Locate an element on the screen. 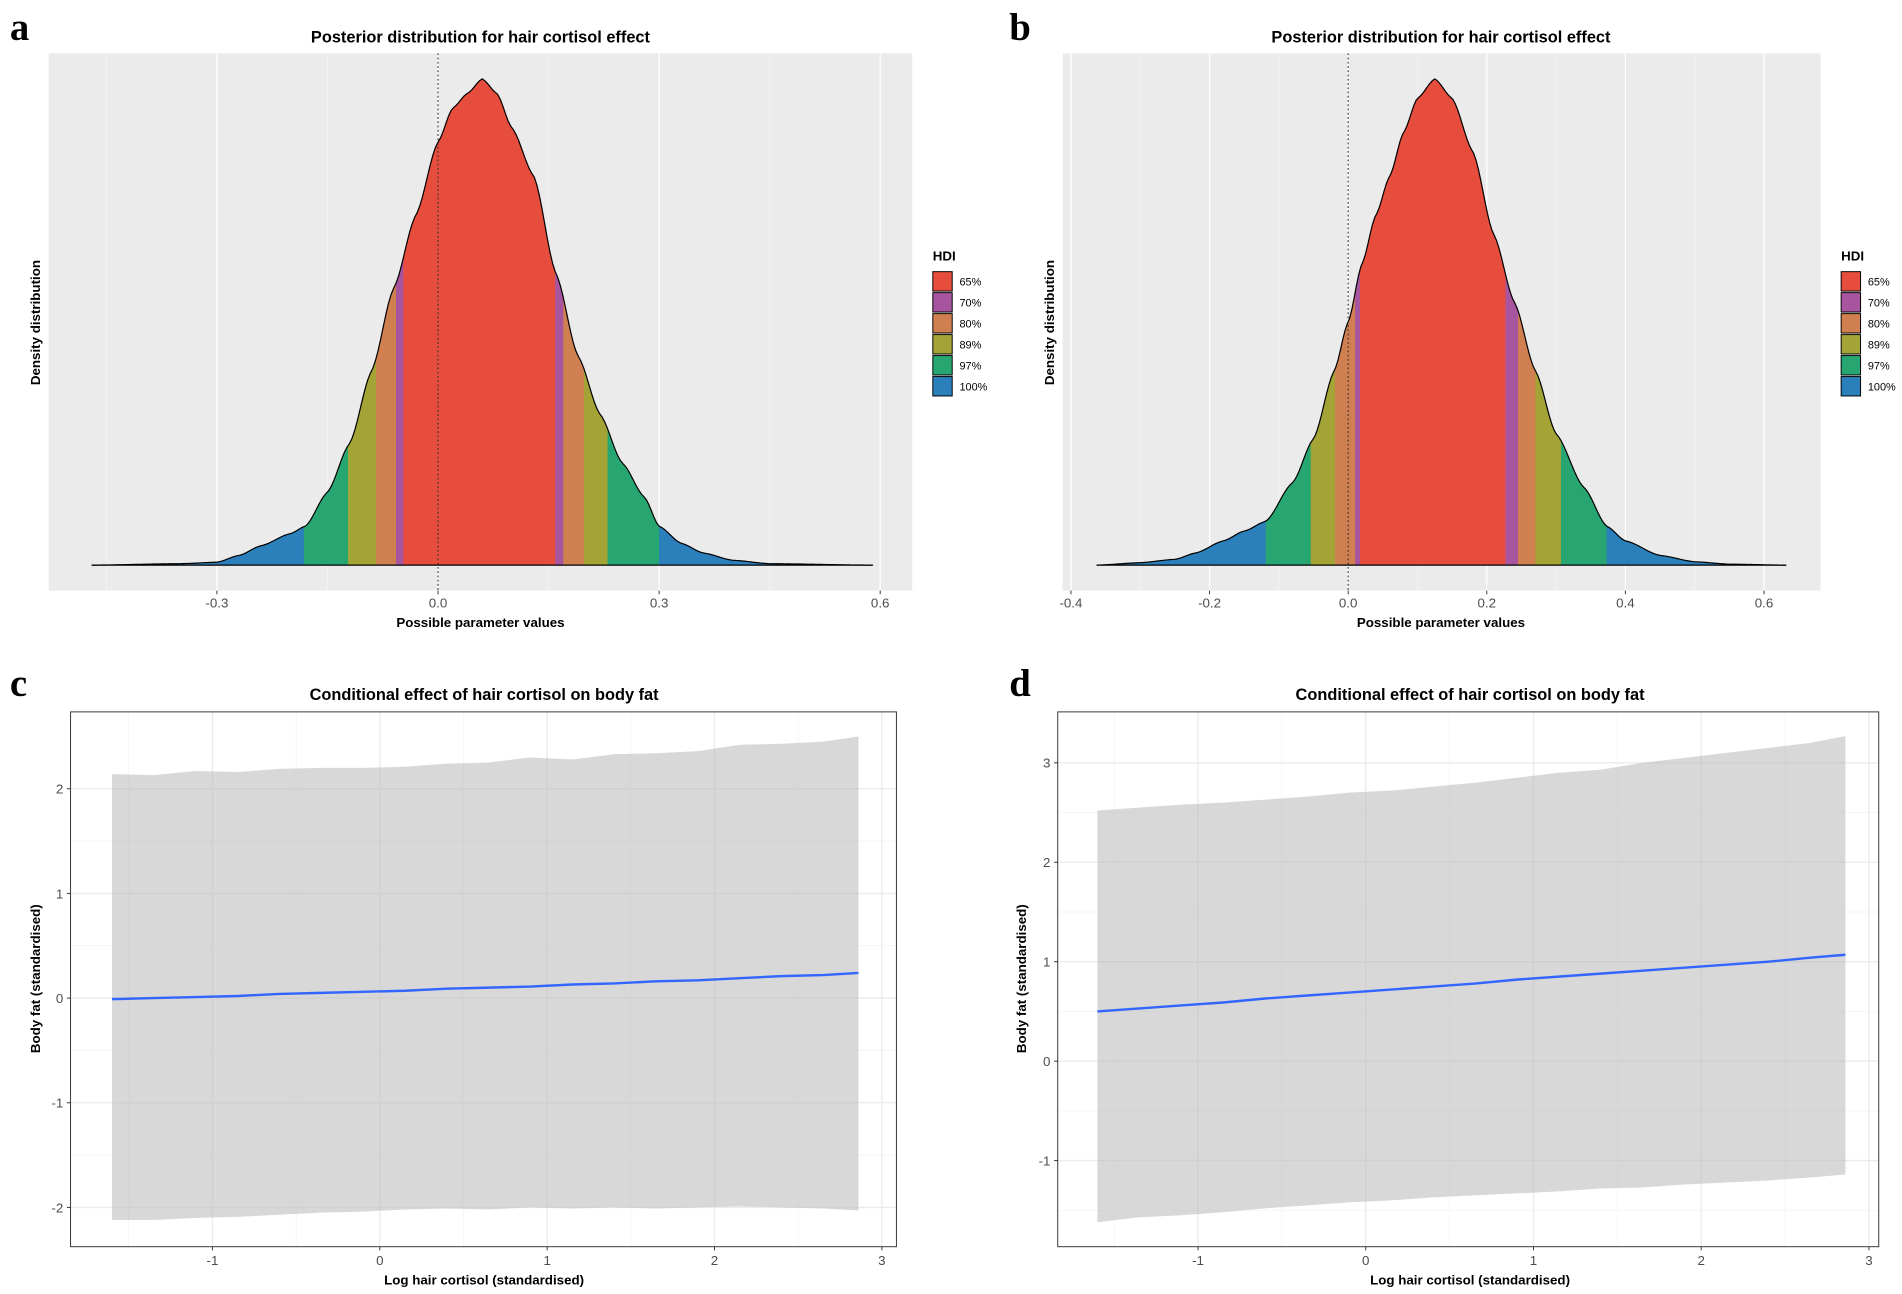 This screenshot has width=1902, height=1294. panel-letter-c: c is located at coordinates (18, 683).